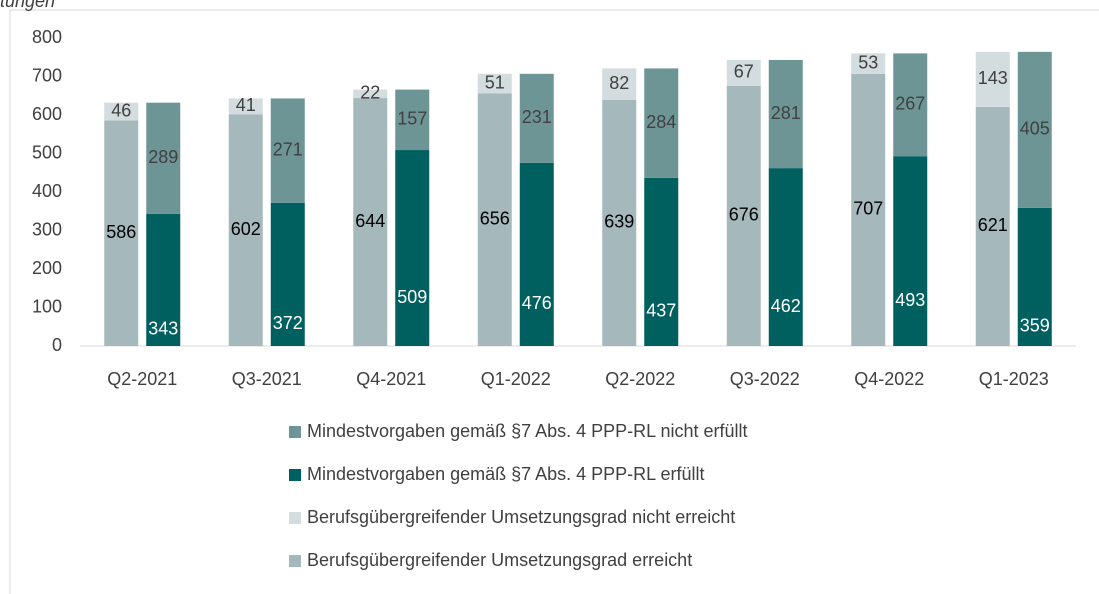 The height and width of the screenshot is (594, 1099). What do you see at coordinates (47, 191) in the screenshot?
I see `y-tick-label: 400` at bounding box center [47, 191].